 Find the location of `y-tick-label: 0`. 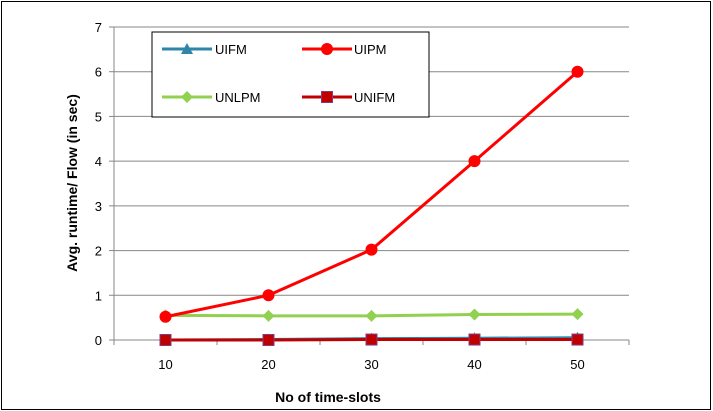

y-tick-label: 0 is located at coordinates (98, 340).